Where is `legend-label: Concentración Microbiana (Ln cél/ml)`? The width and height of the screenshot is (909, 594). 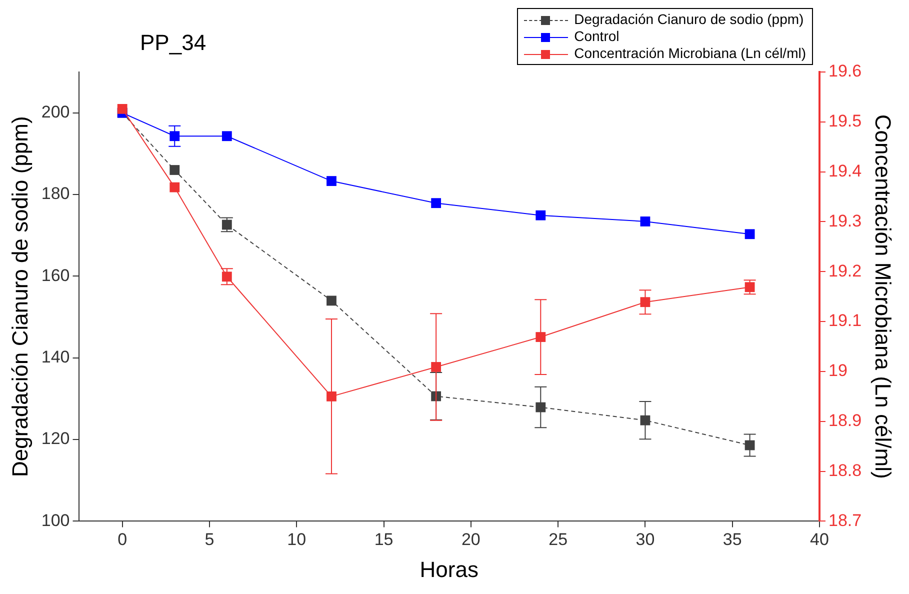
legend-label: Concentración Microbiana (Ln cél/ml) is located at coordinates (690, 53).